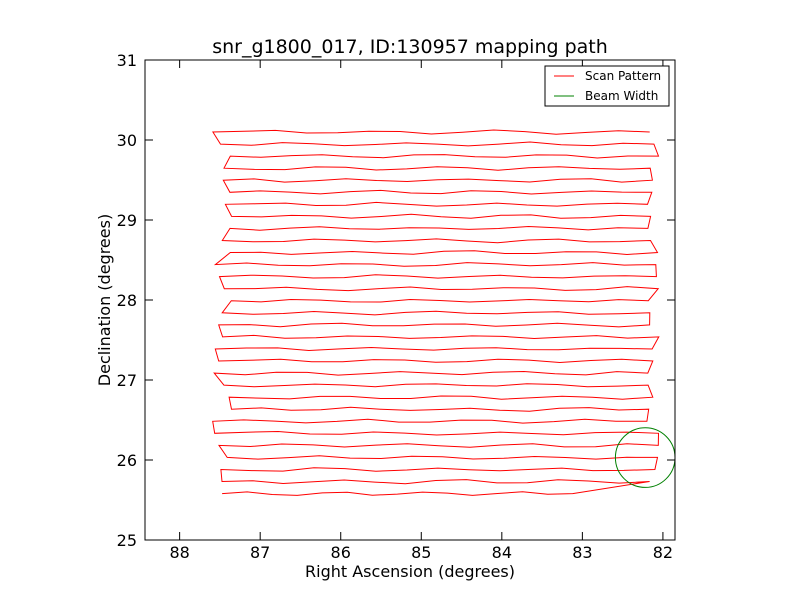 The width and height of the screenshot is (800, 600). Describe the element at coordinates (502, 552) in the screenshot. I see `x-tick-label: 84` at that location.